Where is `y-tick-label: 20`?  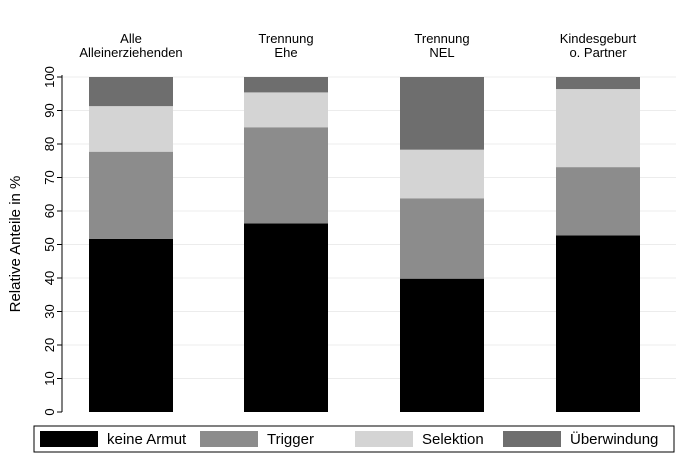 y-tick-label: 20 is located at coordinates (49, 345).